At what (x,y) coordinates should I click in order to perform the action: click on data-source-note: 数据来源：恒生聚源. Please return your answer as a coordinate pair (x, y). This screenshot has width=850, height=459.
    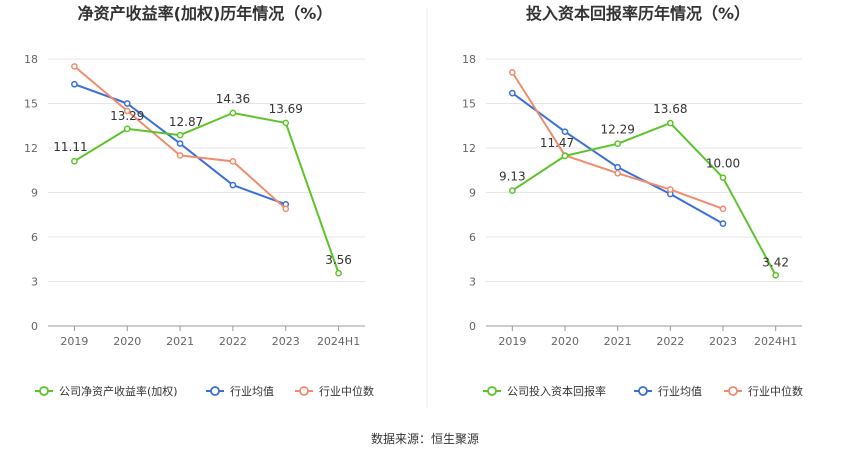
    Looking at the image, I should click on (425, 438).